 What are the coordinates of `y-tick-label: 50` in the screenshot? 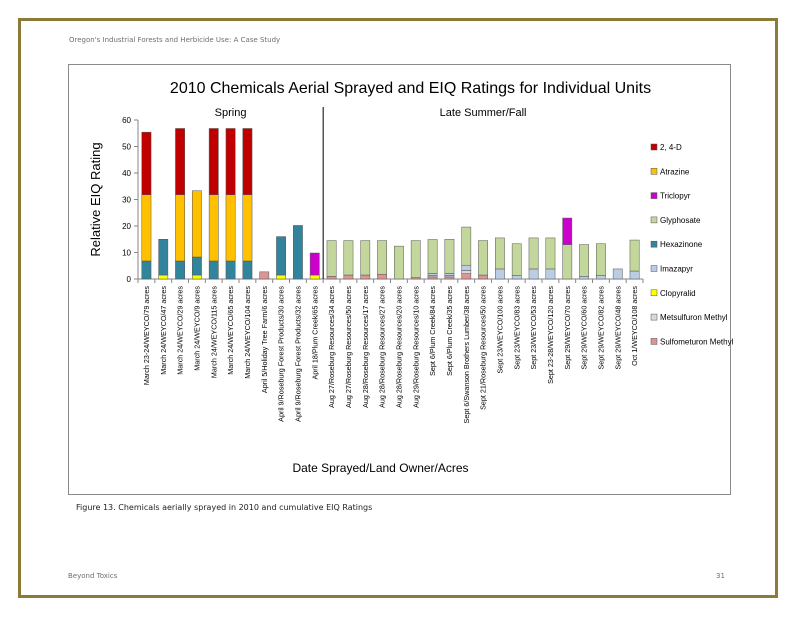 It's located at (126, 147).